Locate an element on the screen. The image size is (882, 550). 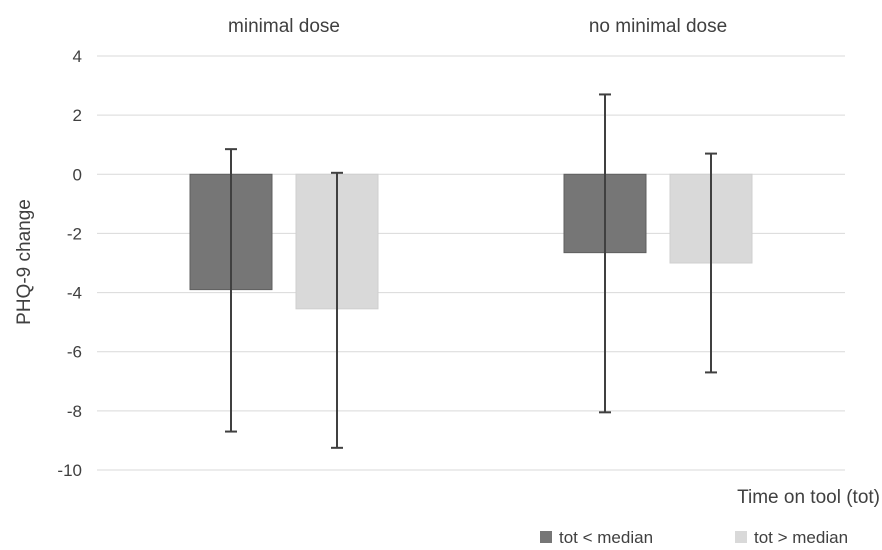
y-tick-label: 4 is located at coordinates (77, 56).